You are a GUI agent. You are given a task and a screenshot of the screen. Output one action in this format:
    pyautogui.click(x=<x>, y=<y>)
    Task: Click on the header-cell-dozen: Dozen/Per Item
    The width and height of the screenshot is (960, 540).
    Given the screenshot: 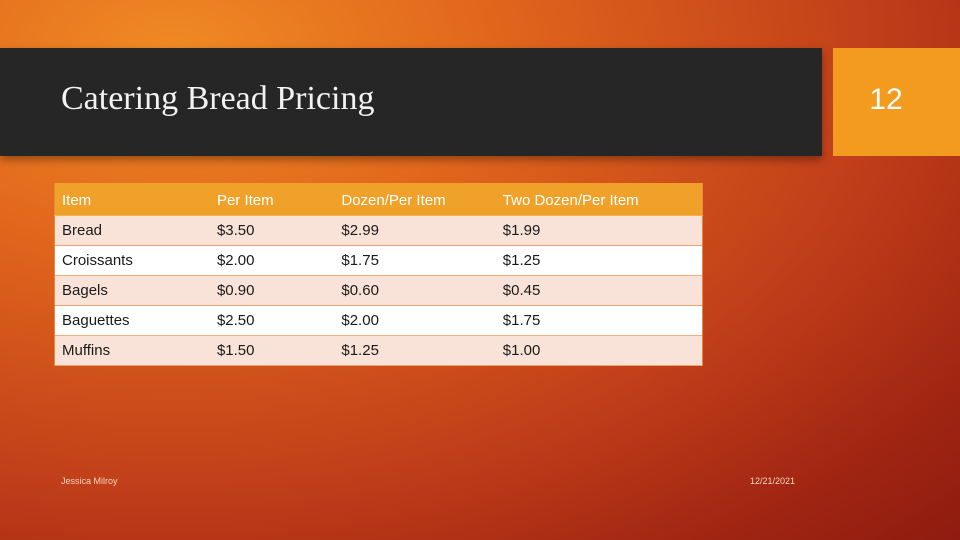 What is the action you would take?
    pyautogui.click(x=415, y=199)
    